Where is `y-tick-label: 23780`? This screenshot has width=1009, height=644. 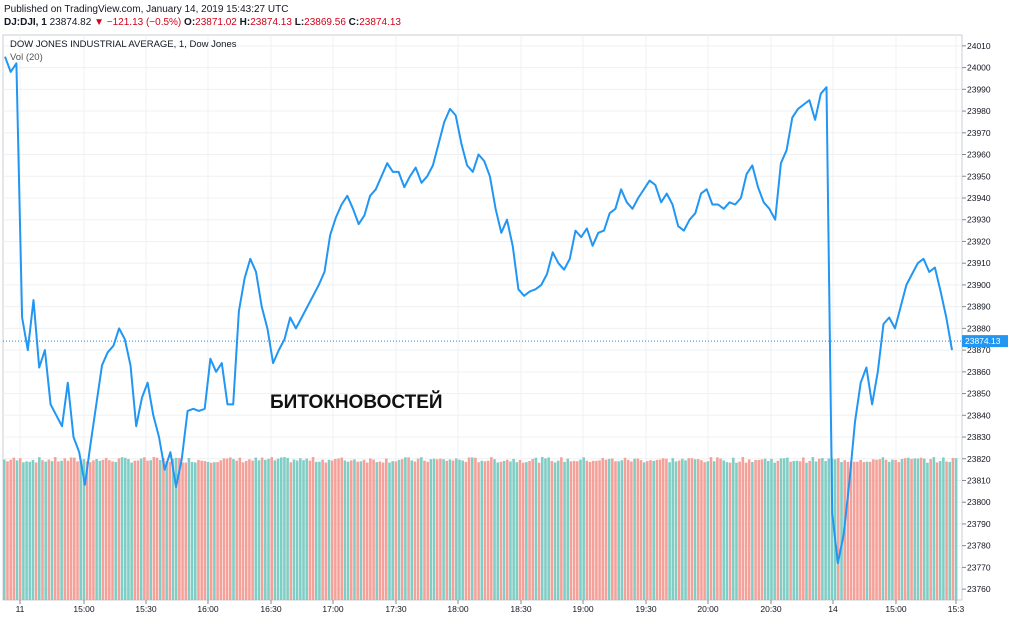
y-tick-label: 23780 is located at coordinates (979, 546).